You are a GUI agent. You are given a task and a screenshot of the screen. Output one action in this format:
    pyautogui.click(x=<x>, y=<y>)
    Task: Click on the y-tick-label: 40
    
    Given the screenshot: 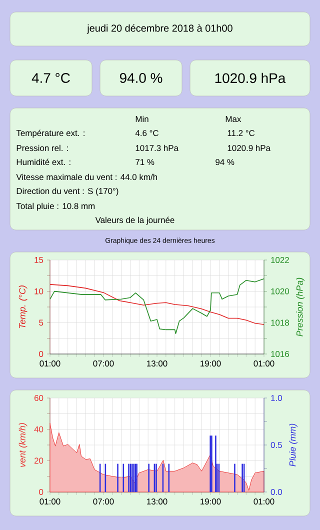 What is the action you would take?
    pyautogui.click(x=39, y=429)
    